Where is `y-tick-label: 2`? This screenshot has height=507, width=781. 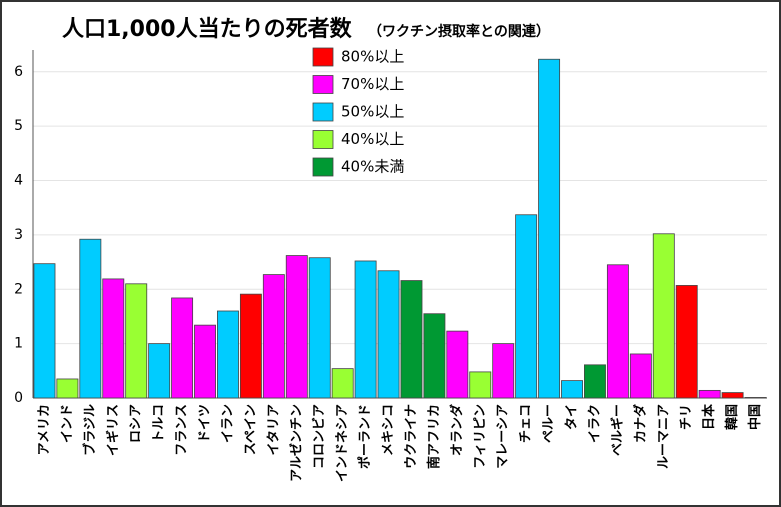 y-tick-label: 2 is located at coordinates (18, 289).